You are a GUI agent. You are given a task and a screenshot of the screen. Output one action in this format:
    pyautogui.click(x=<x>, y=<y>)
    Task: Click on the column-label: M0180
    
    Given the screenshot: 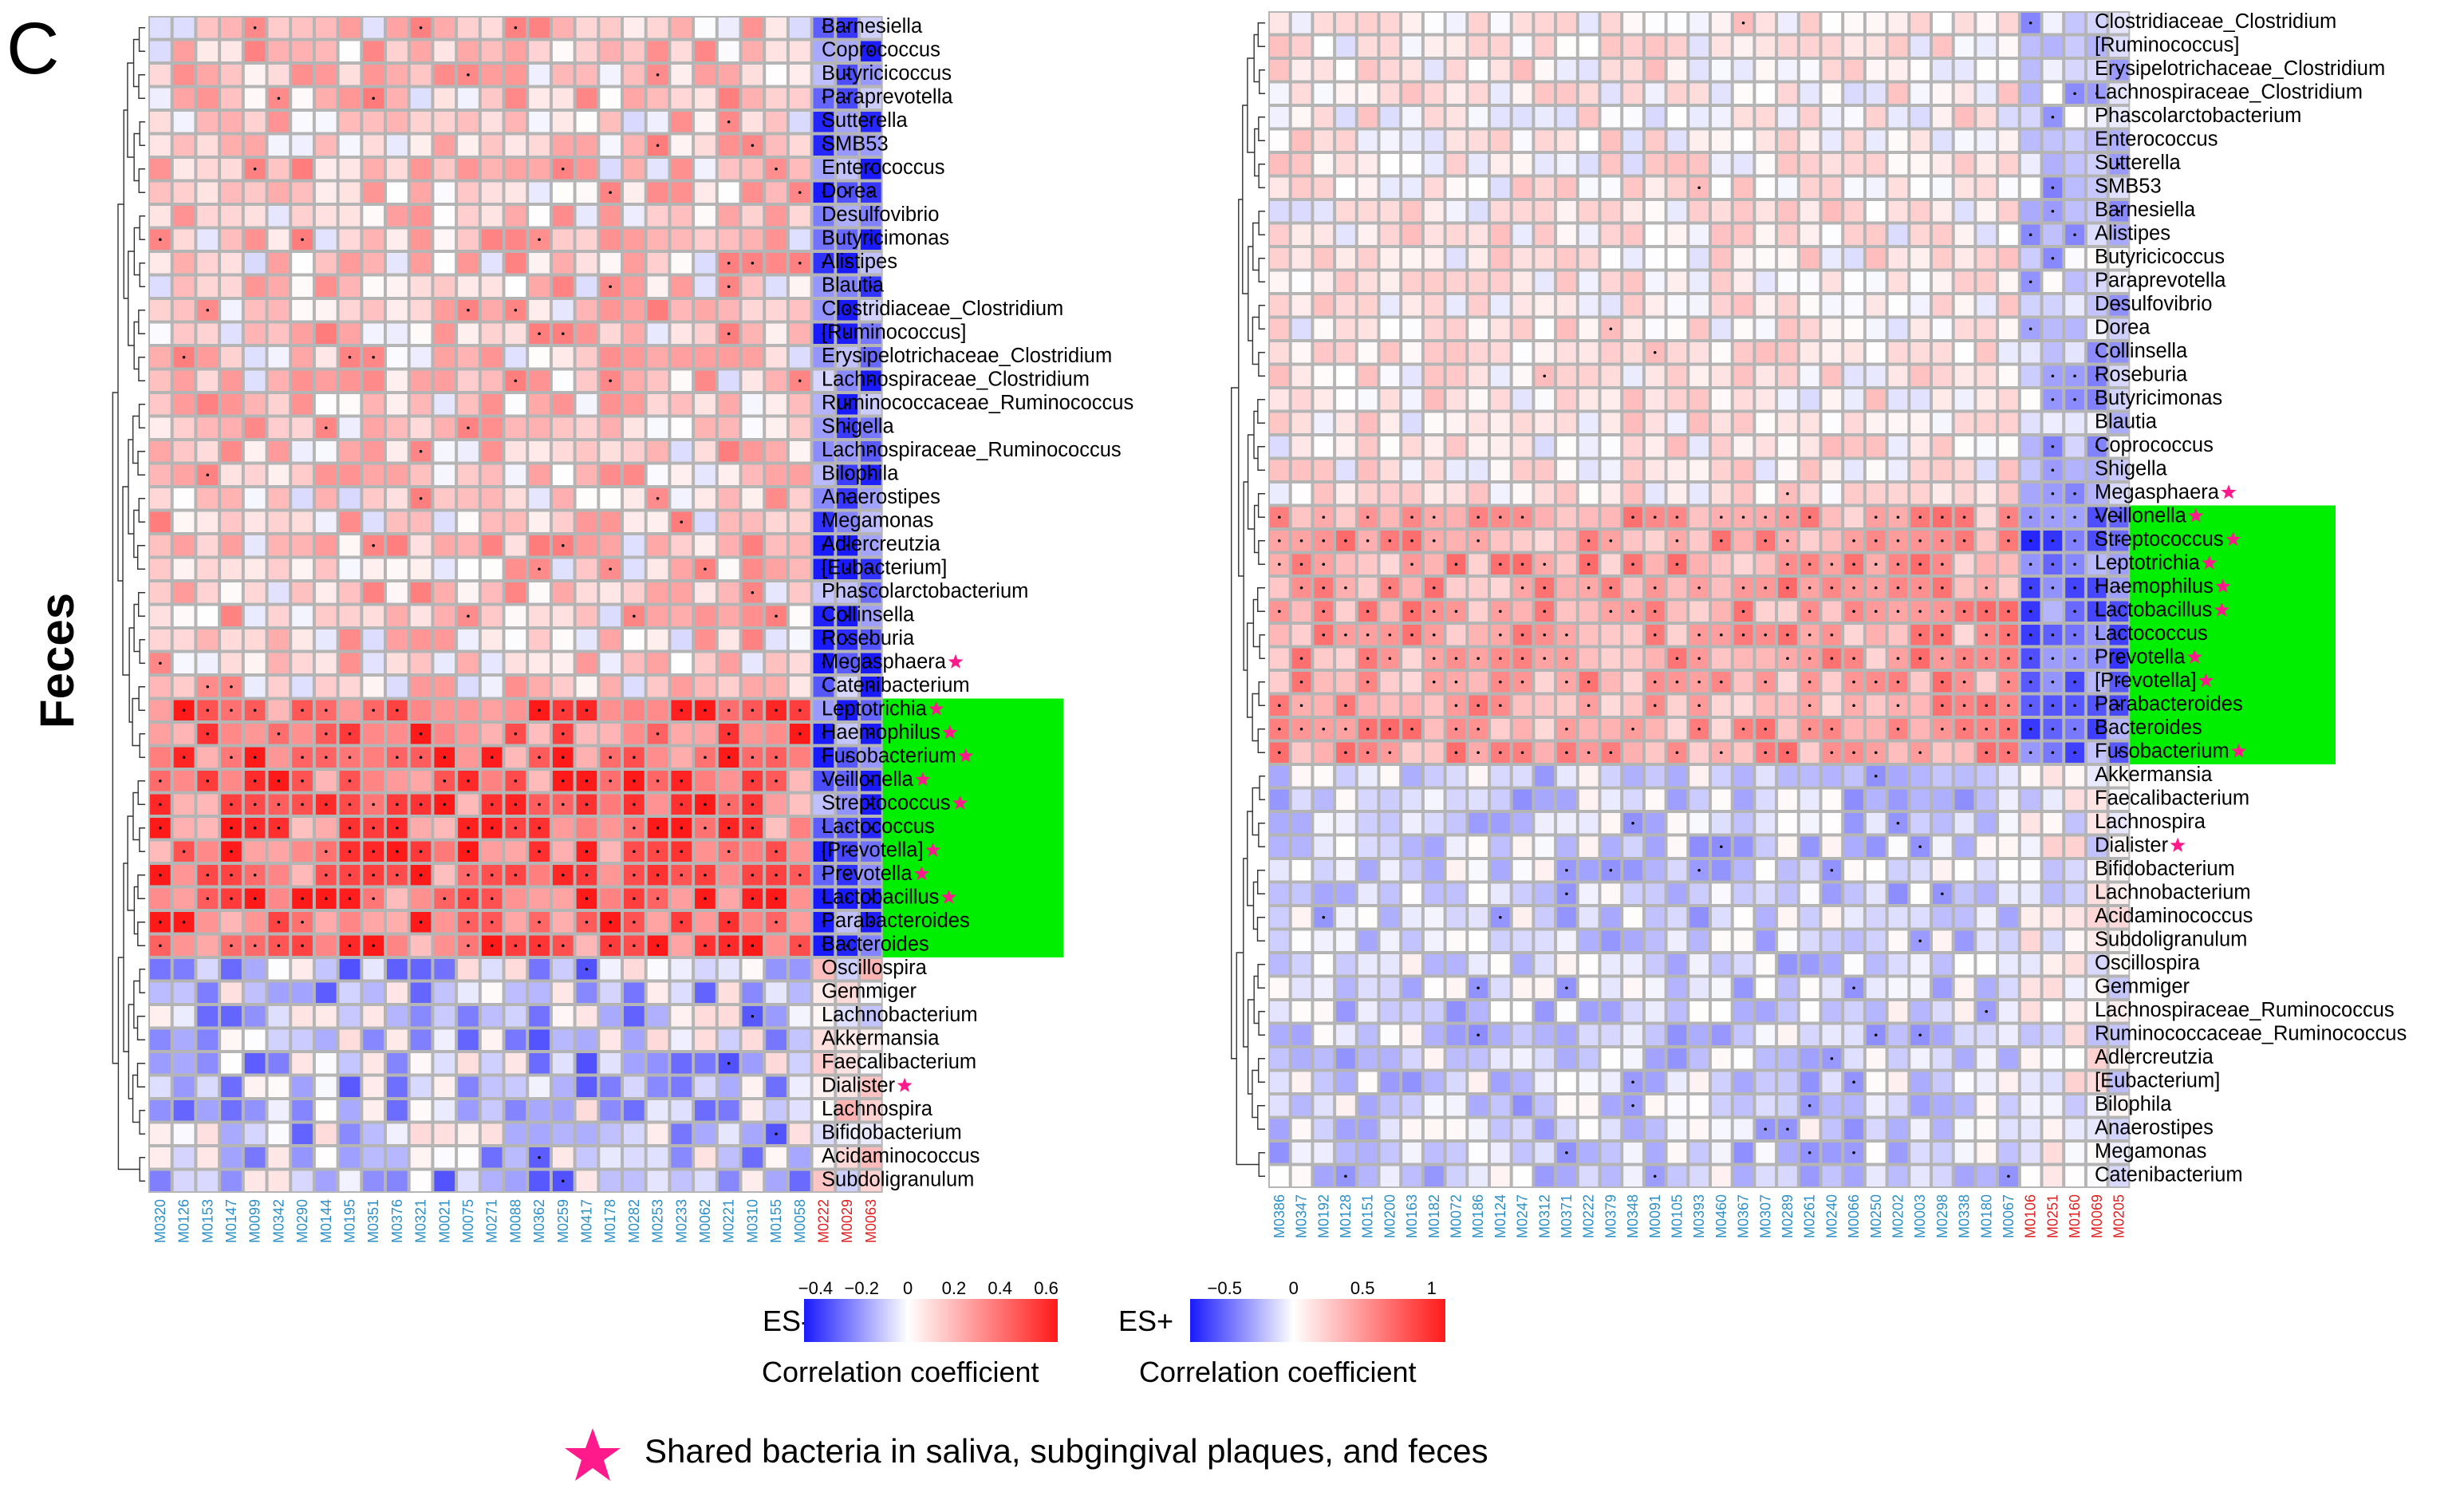 What is the action you would take?
    pyautogui.click(x=1986, y=1216)
    